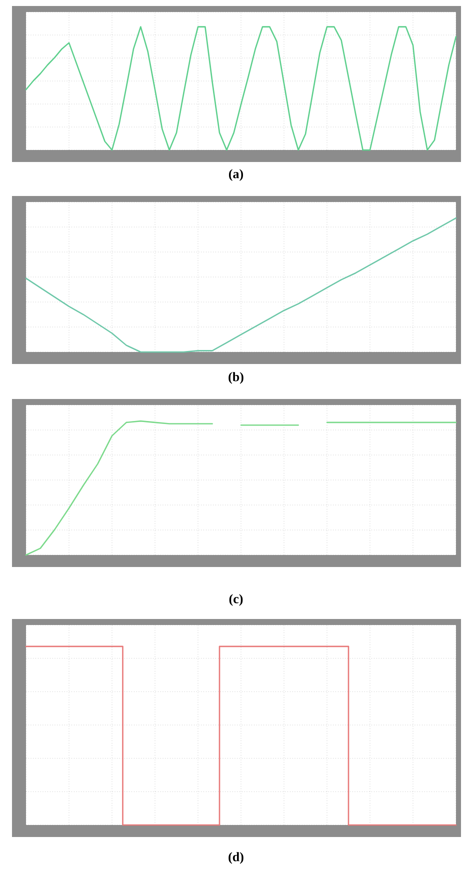  I want to click on text: (d), so click(236, 858).